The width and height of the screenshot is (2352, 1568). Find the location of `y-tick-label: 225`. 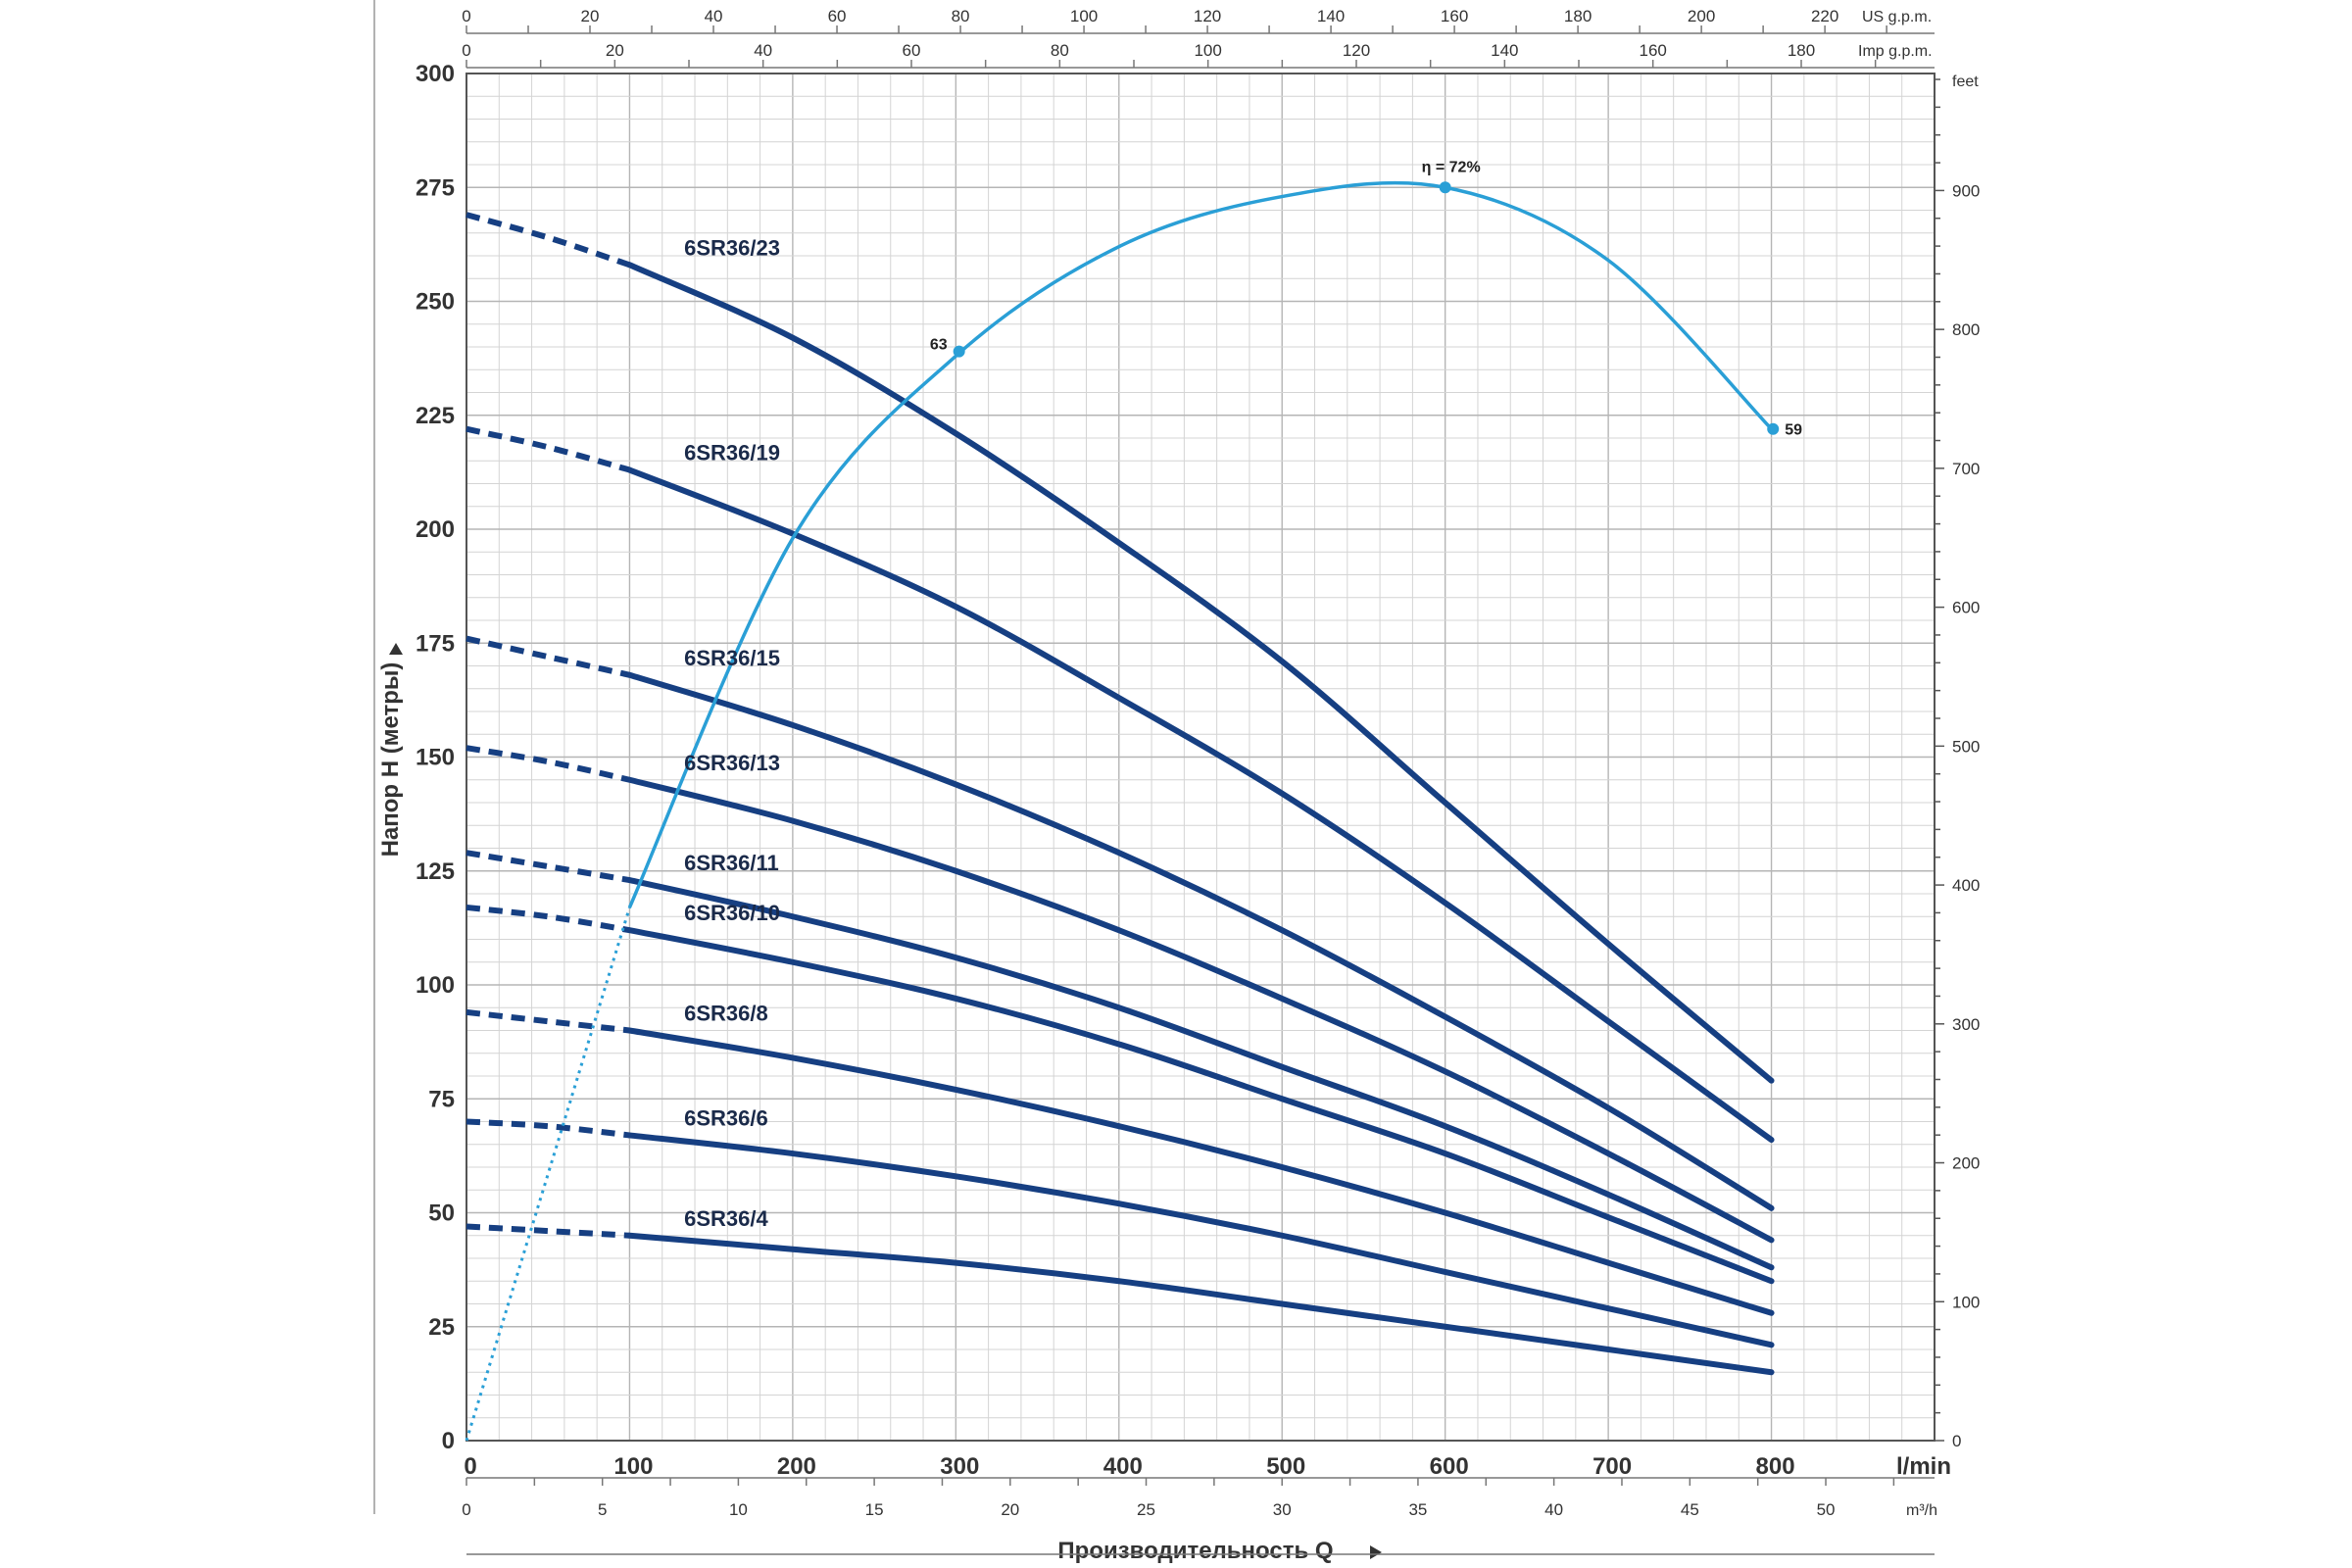

y-tick-label: 225 is located at coordinates (435, 416).